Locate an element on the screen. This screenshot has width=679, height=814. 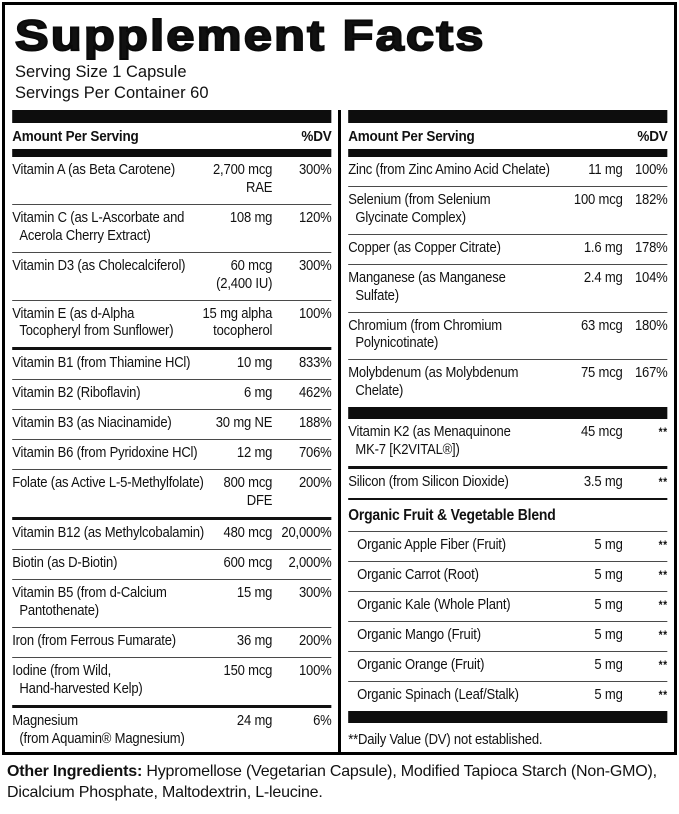
nutrient-name: Iodine (from Wild, Hand-harvested Kelp) is located at coordinates (77, 680).